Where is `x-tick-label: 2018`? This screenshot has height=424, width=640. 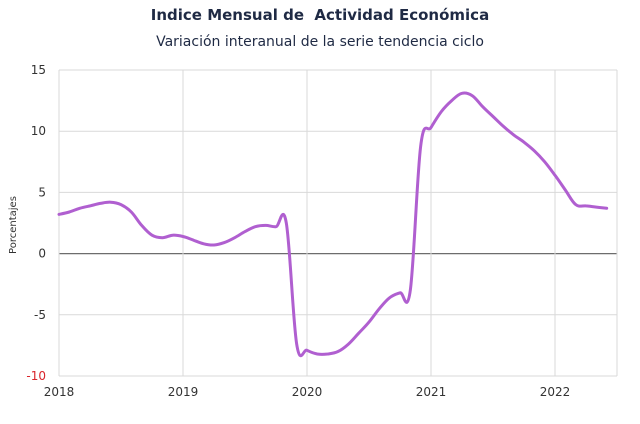 x-tick-label: 2018 is located at coordinates (59, 392).